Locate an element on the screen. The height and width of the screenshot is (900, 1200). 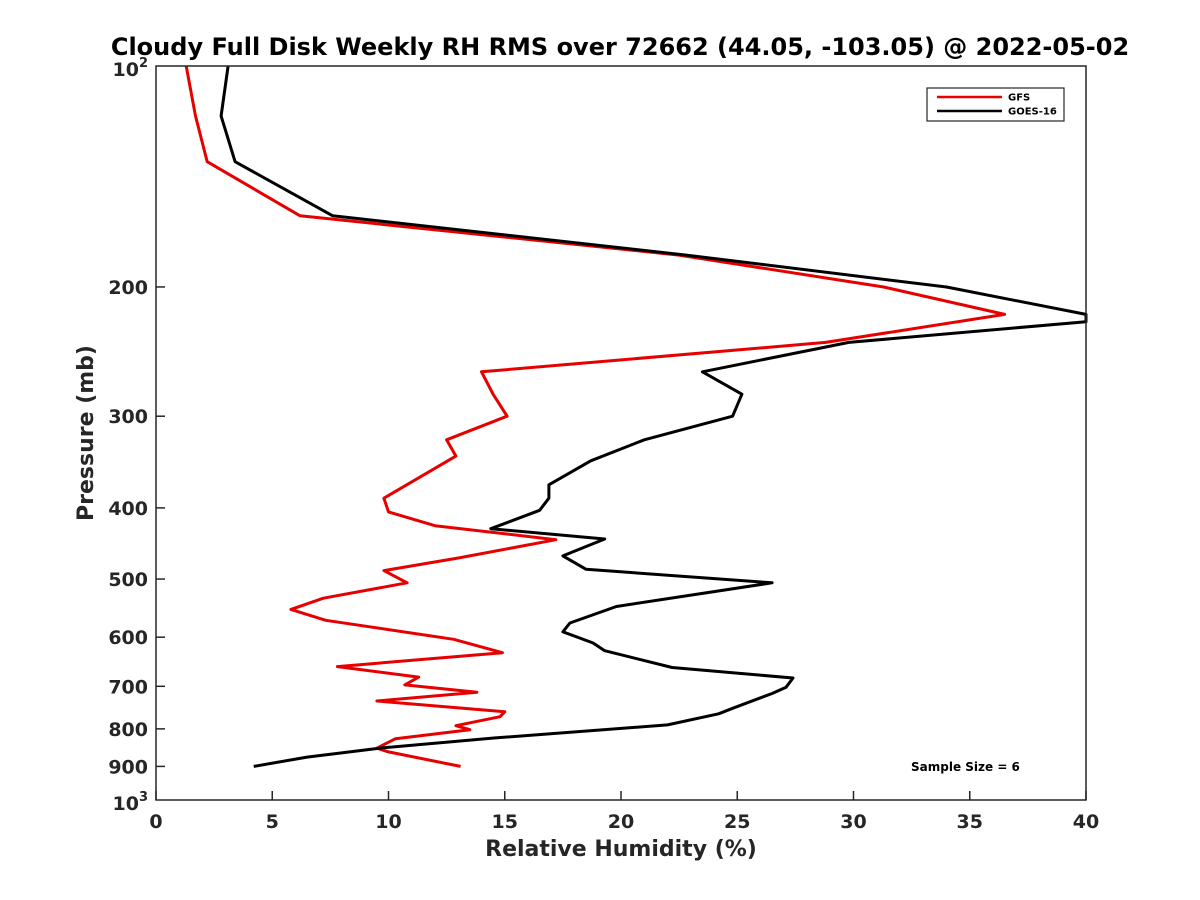
y-tick-label-top: 102 is located at coordinates (131, 68).